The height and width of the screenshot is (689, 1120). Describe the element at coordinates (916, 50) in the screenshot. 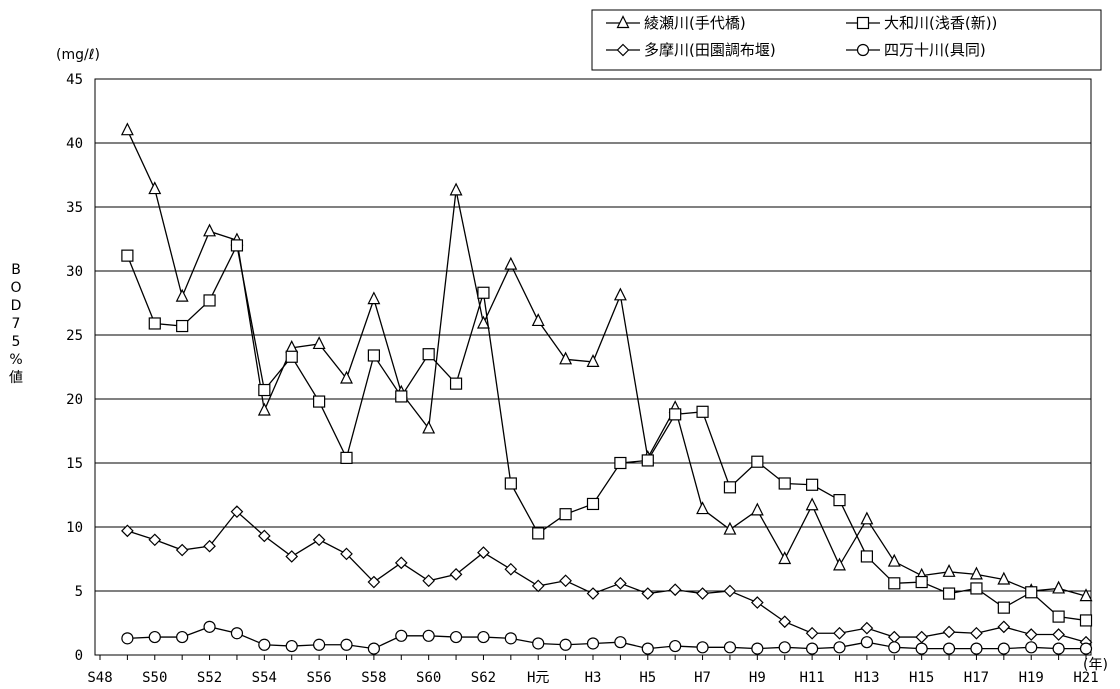

I see `legend-entry: 四万十川(具同)` at that location.